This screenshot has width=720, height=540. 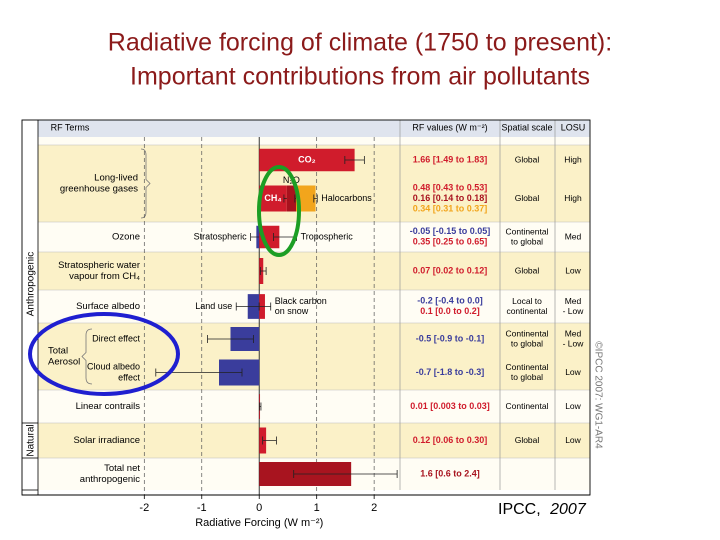 What do you see at coordinates (526, 127) in the screenshot?
I see `column-header: Spatial scale` at bounding box center [526, 127].